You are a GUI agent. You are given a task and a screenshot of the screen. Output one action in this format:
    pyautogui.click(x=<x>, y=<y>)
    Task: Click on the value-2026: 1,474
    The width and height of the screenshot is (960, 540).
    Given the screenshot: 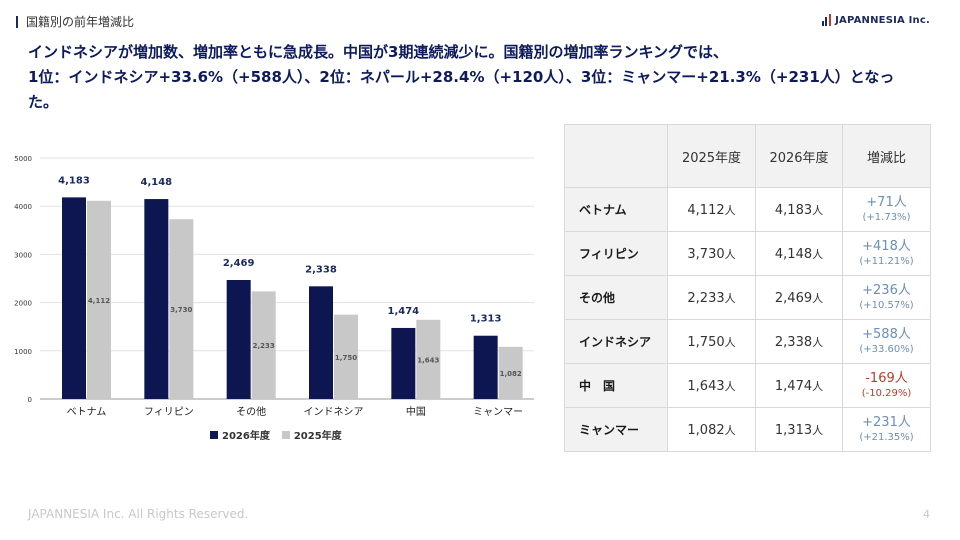 What is the action you would take?
    pyautogui.click(x=793, y=386)
    